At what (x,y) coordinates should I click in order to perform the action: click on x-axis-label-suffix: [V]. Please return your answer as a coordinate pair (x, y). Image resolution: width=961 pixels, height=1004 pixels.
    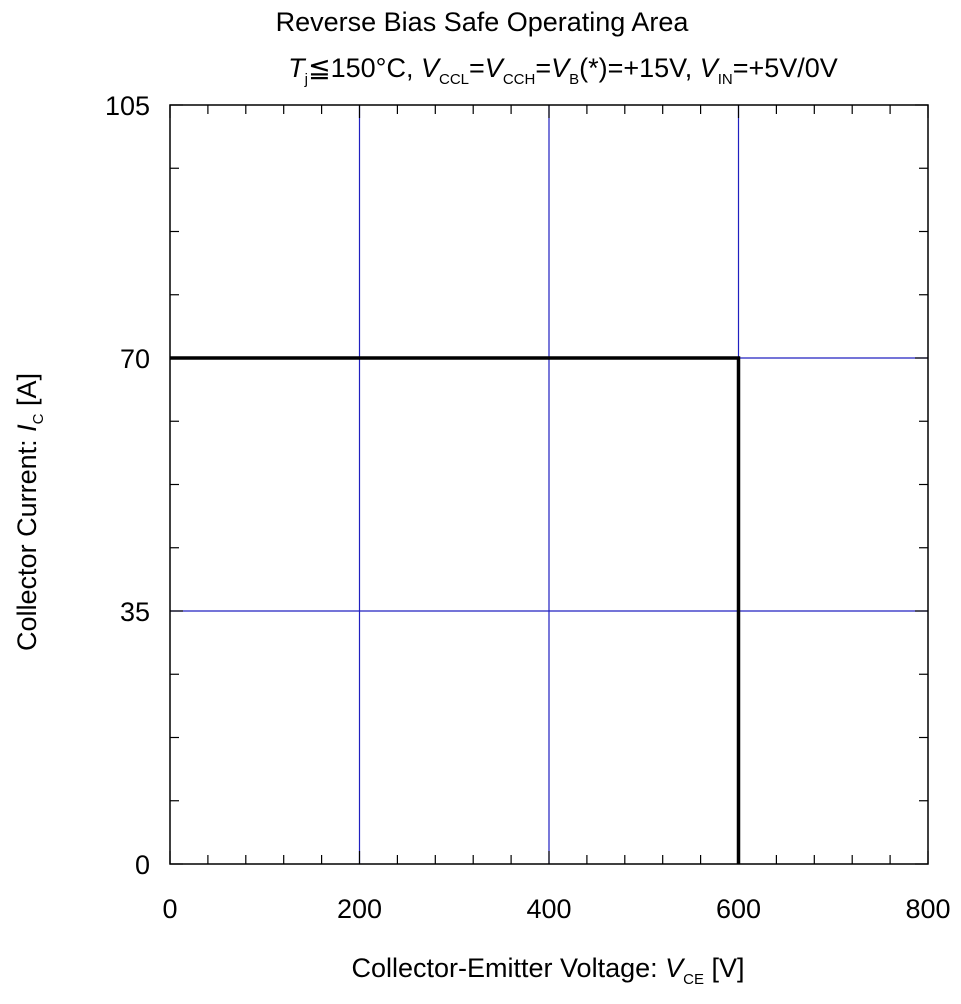
    Looking at the image, I should click on (724, 968).